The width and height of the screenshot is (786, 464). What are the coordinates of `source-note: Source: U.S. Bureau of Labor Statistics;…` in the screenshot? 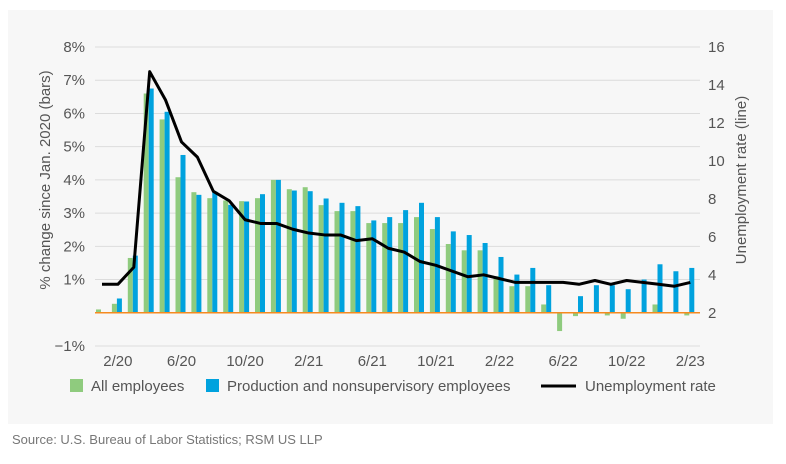 It's located at (167, 439).